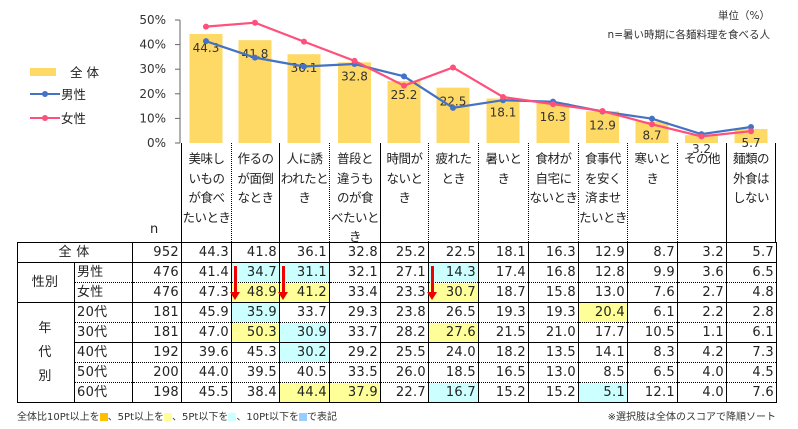 The width and height of the screenshot is (798, 429). Describe the element at coordinates (410, 372) in the screenshot. I see `value-text: 26.0` at that location.